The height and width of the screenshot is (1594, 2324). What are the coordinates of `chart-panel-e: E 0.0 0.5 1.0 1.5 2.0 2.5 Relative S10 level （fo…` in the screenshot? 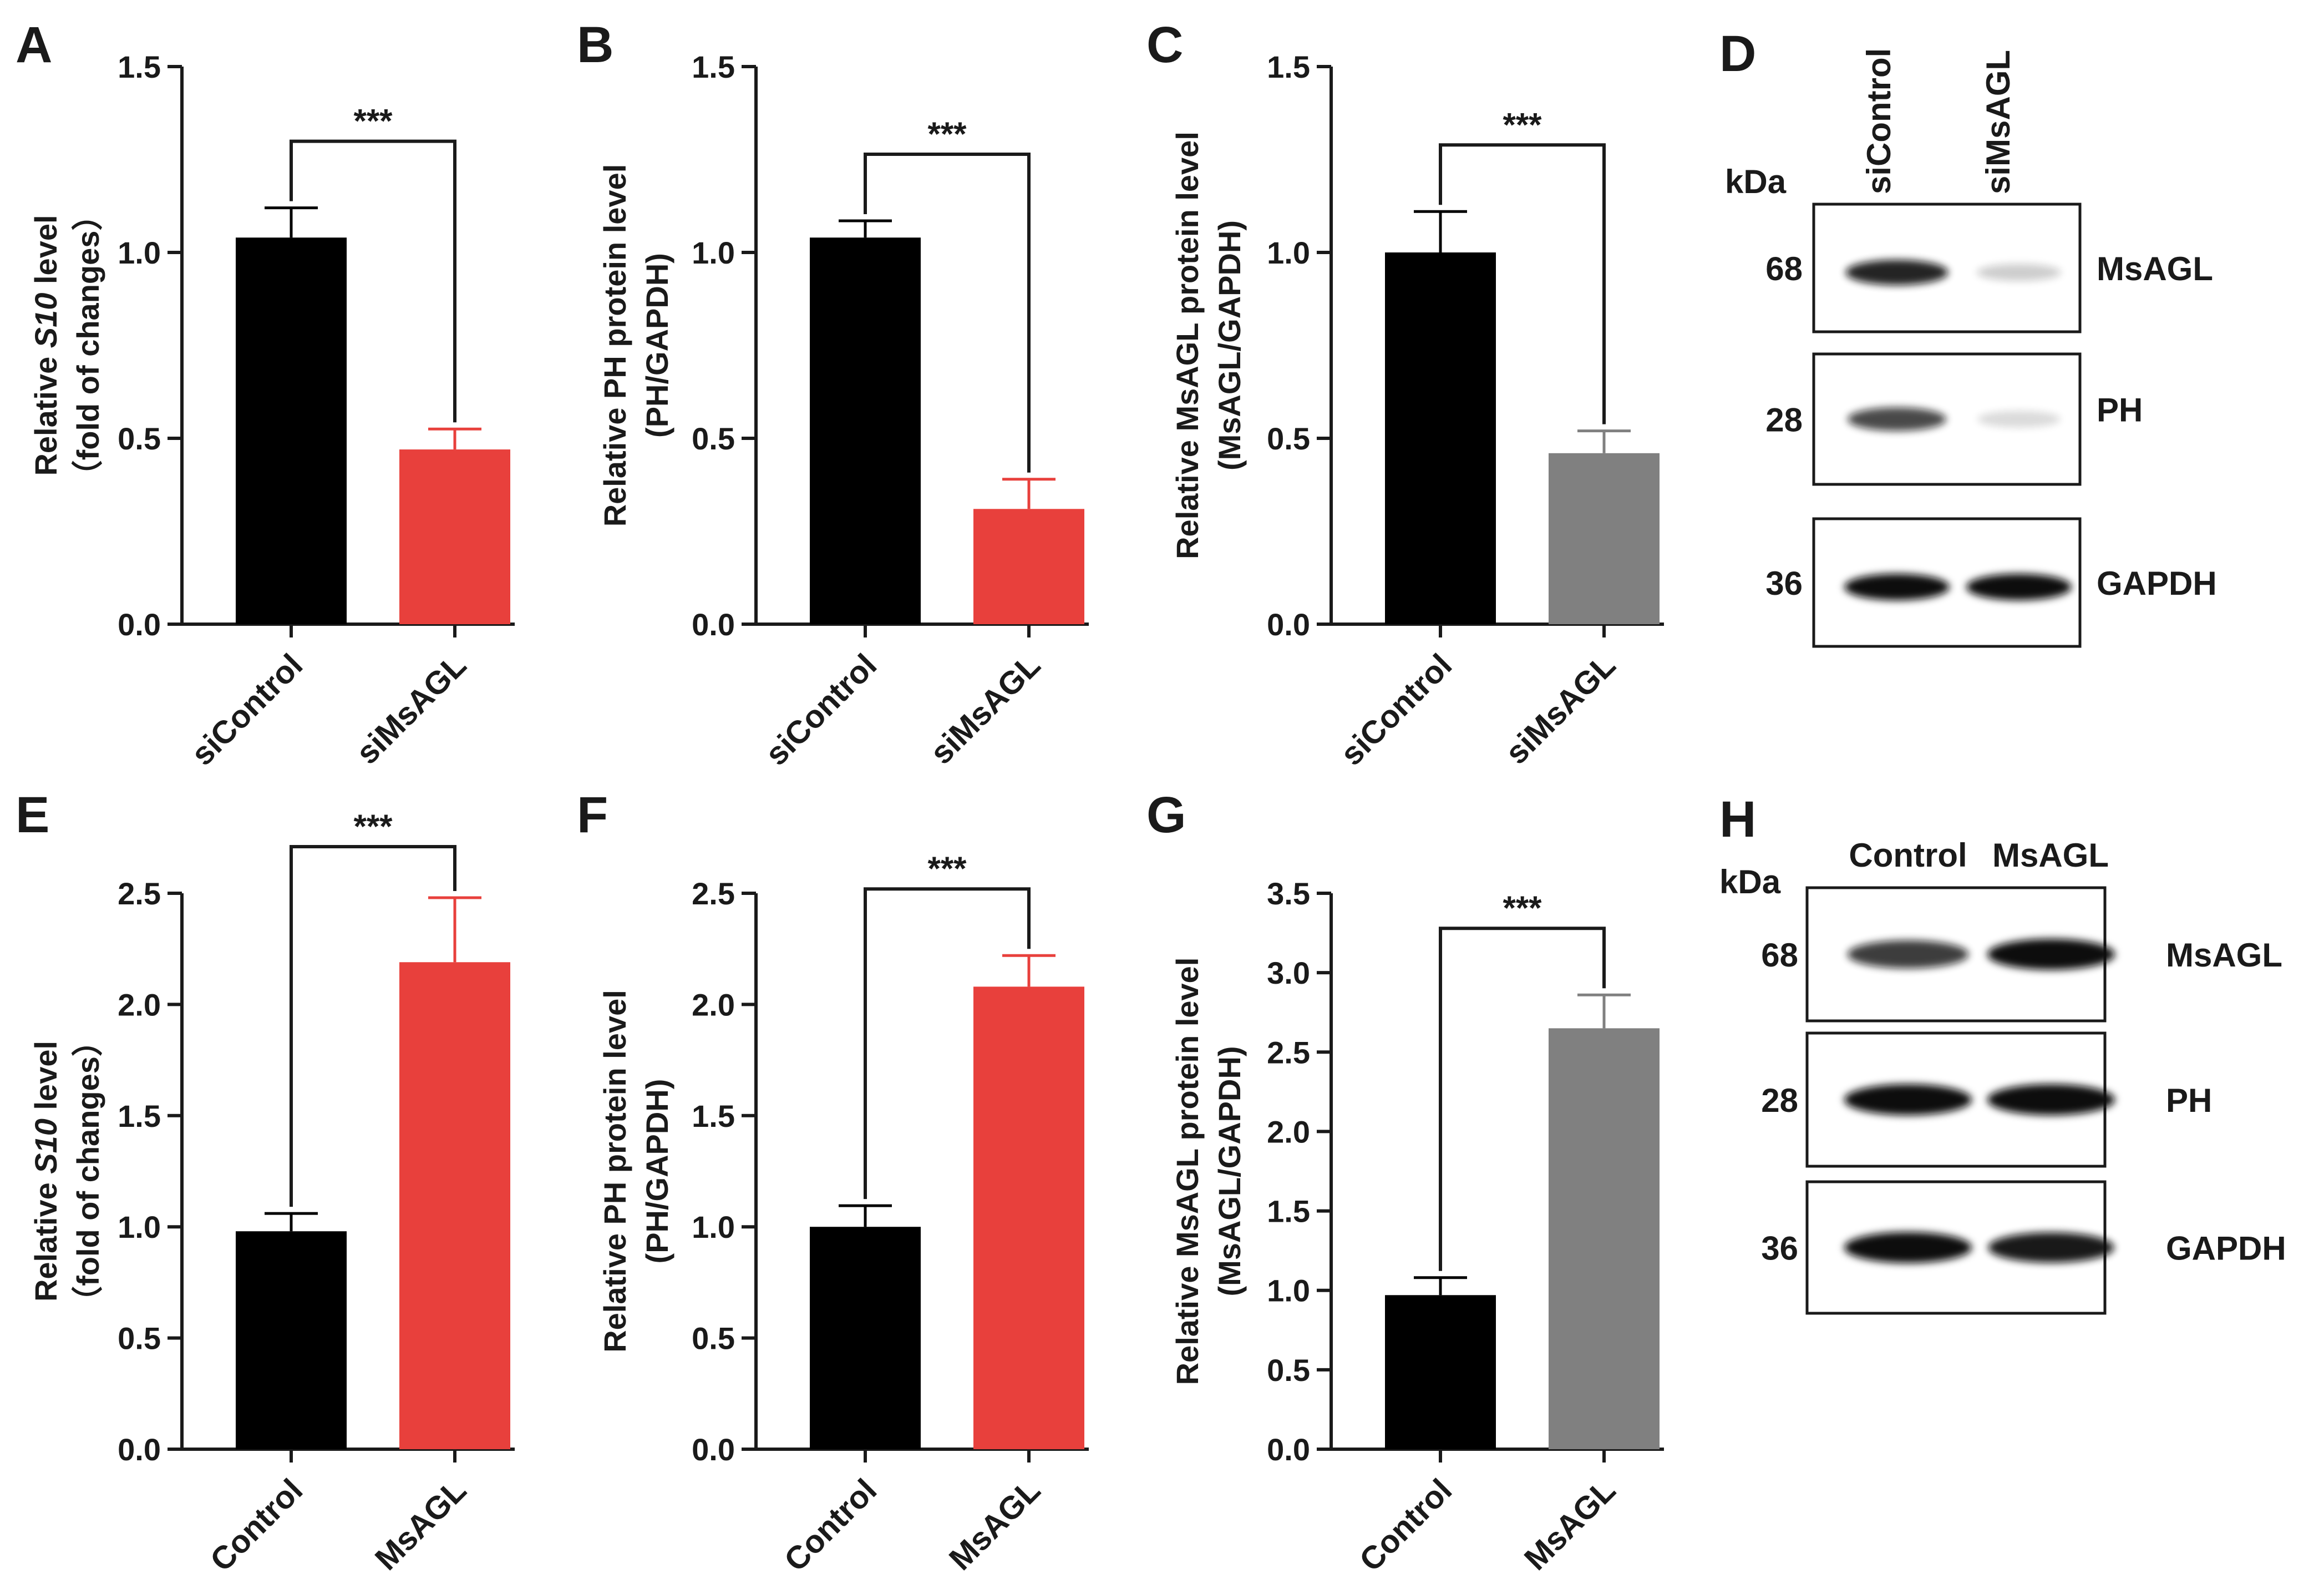 It's located at (266, 1182).